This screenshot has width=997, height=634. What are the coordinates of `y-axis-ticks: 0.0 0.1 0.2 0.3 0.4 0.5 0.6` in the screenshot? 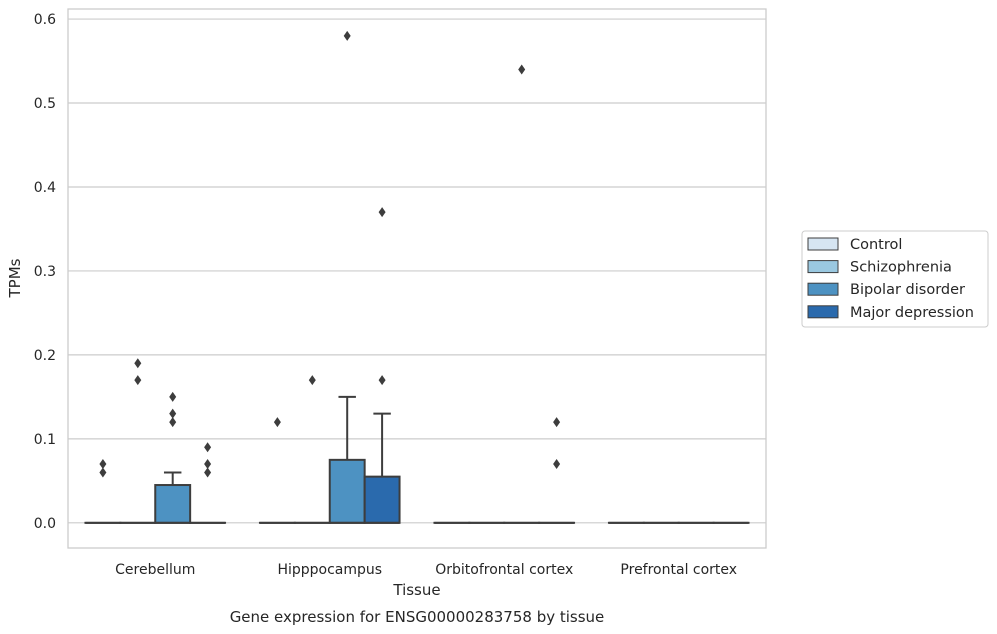 It's located at (45, 272).